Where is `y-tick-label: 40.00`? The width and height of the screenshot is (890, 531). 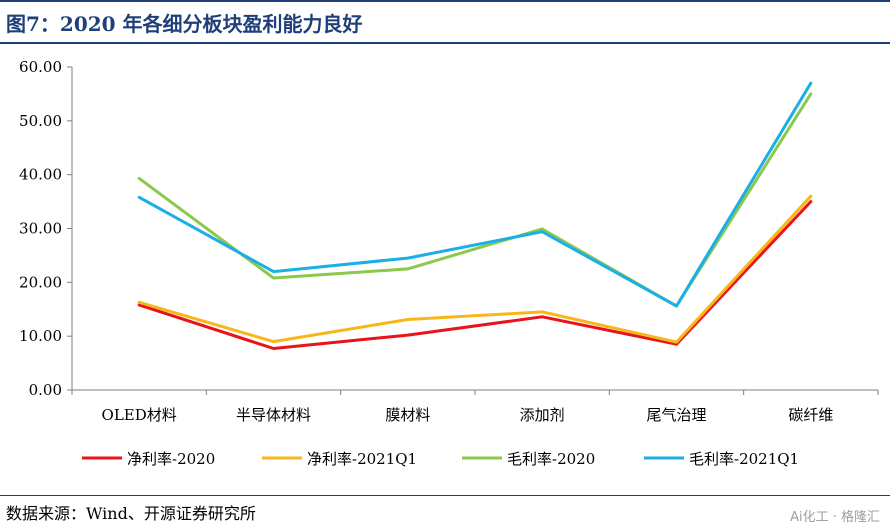
y-tick-label: 40.00 is located at coordinates (40, 175).